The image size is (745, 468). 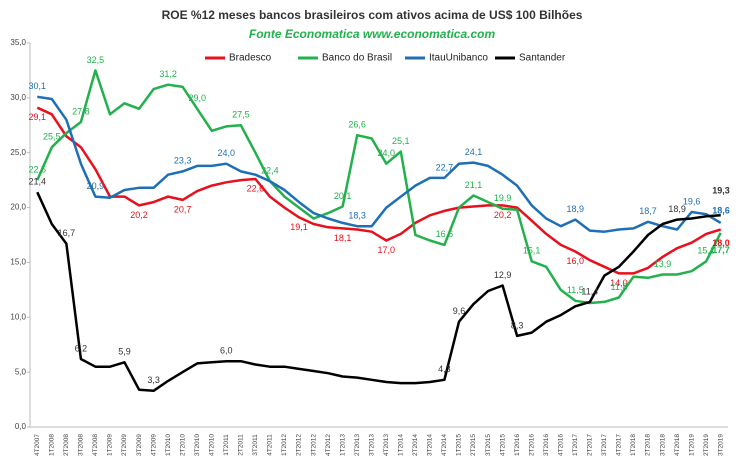 What do you see at coordinates (110, 445) in the screenshot?
I see `x-tick-label: 1T2009` at bounding box center [110, 445].